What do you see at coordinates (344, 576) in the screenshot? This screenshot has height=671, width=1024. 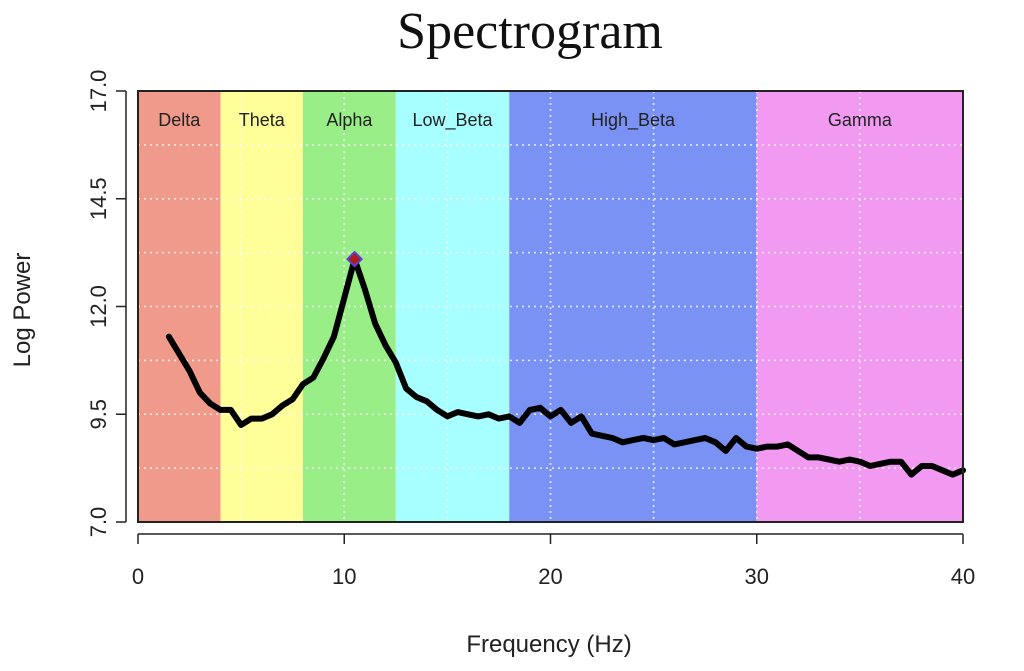 I see `x-tick-label: 10` at bounding box center [344, 576].